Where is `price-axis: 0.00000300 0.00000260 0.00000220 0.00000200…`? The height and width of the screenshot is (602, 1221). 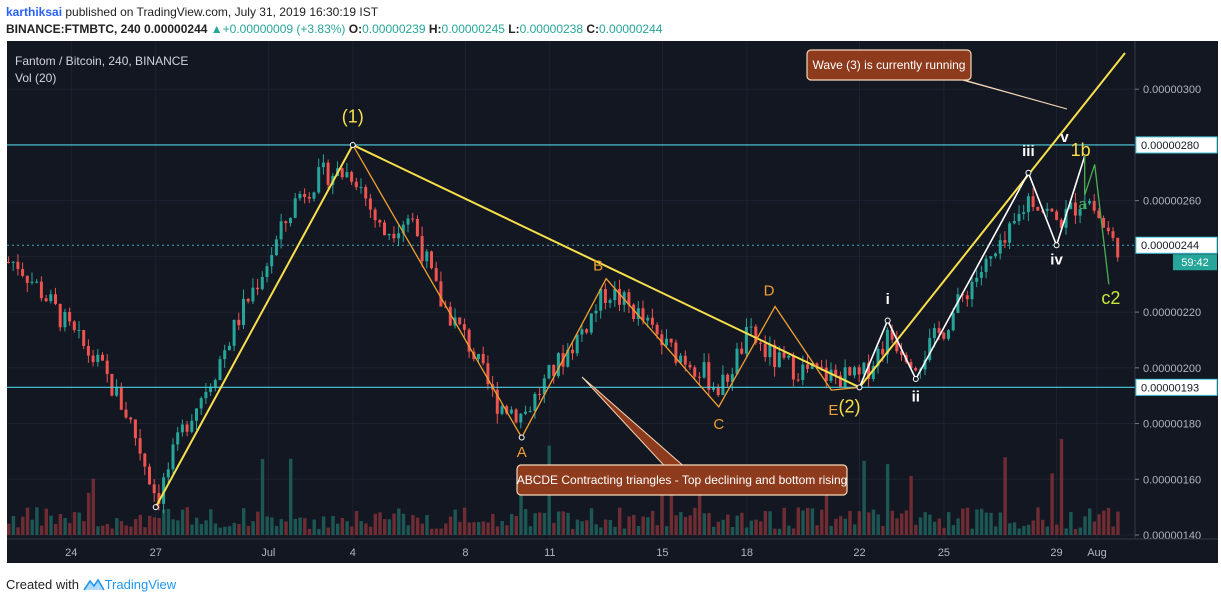 price-axis: 0.00000300 0.00000260 0.00000220 0.00000200… is located at coordinates (1176, 291).